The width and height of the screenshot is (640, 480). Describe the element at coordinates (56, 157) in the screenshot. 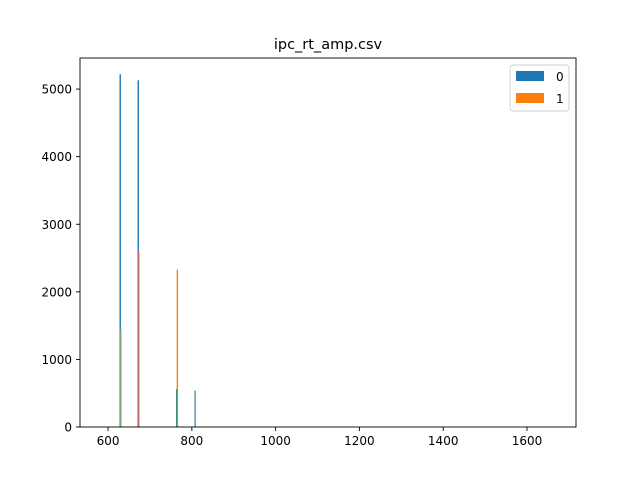

I see `y-tick-label-4000: 4000` at that location.